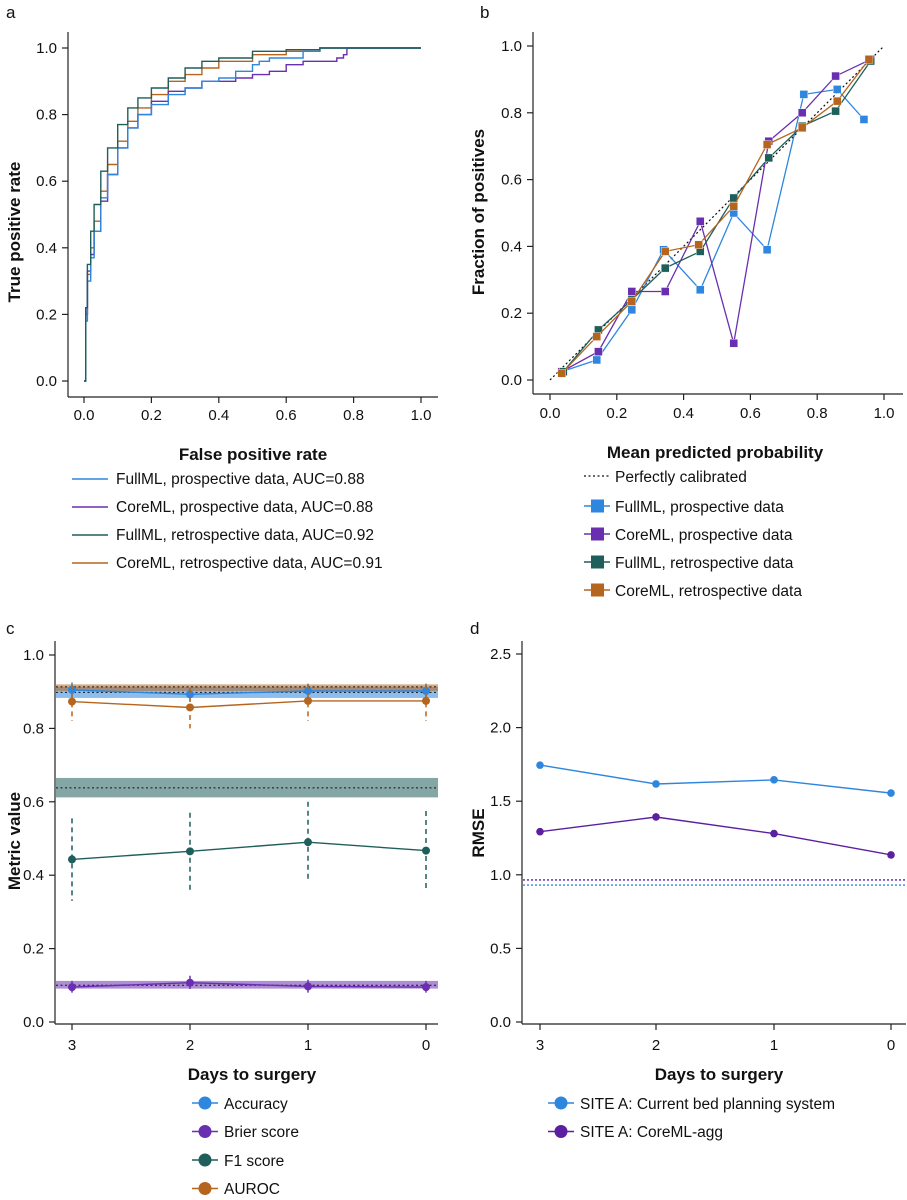 The width and height of the screenshot is (907, 1200). Describe the element at coordinates (704, 535) in the screenshot. I see `legend-b-1: CoreML, prospective data` at that location.